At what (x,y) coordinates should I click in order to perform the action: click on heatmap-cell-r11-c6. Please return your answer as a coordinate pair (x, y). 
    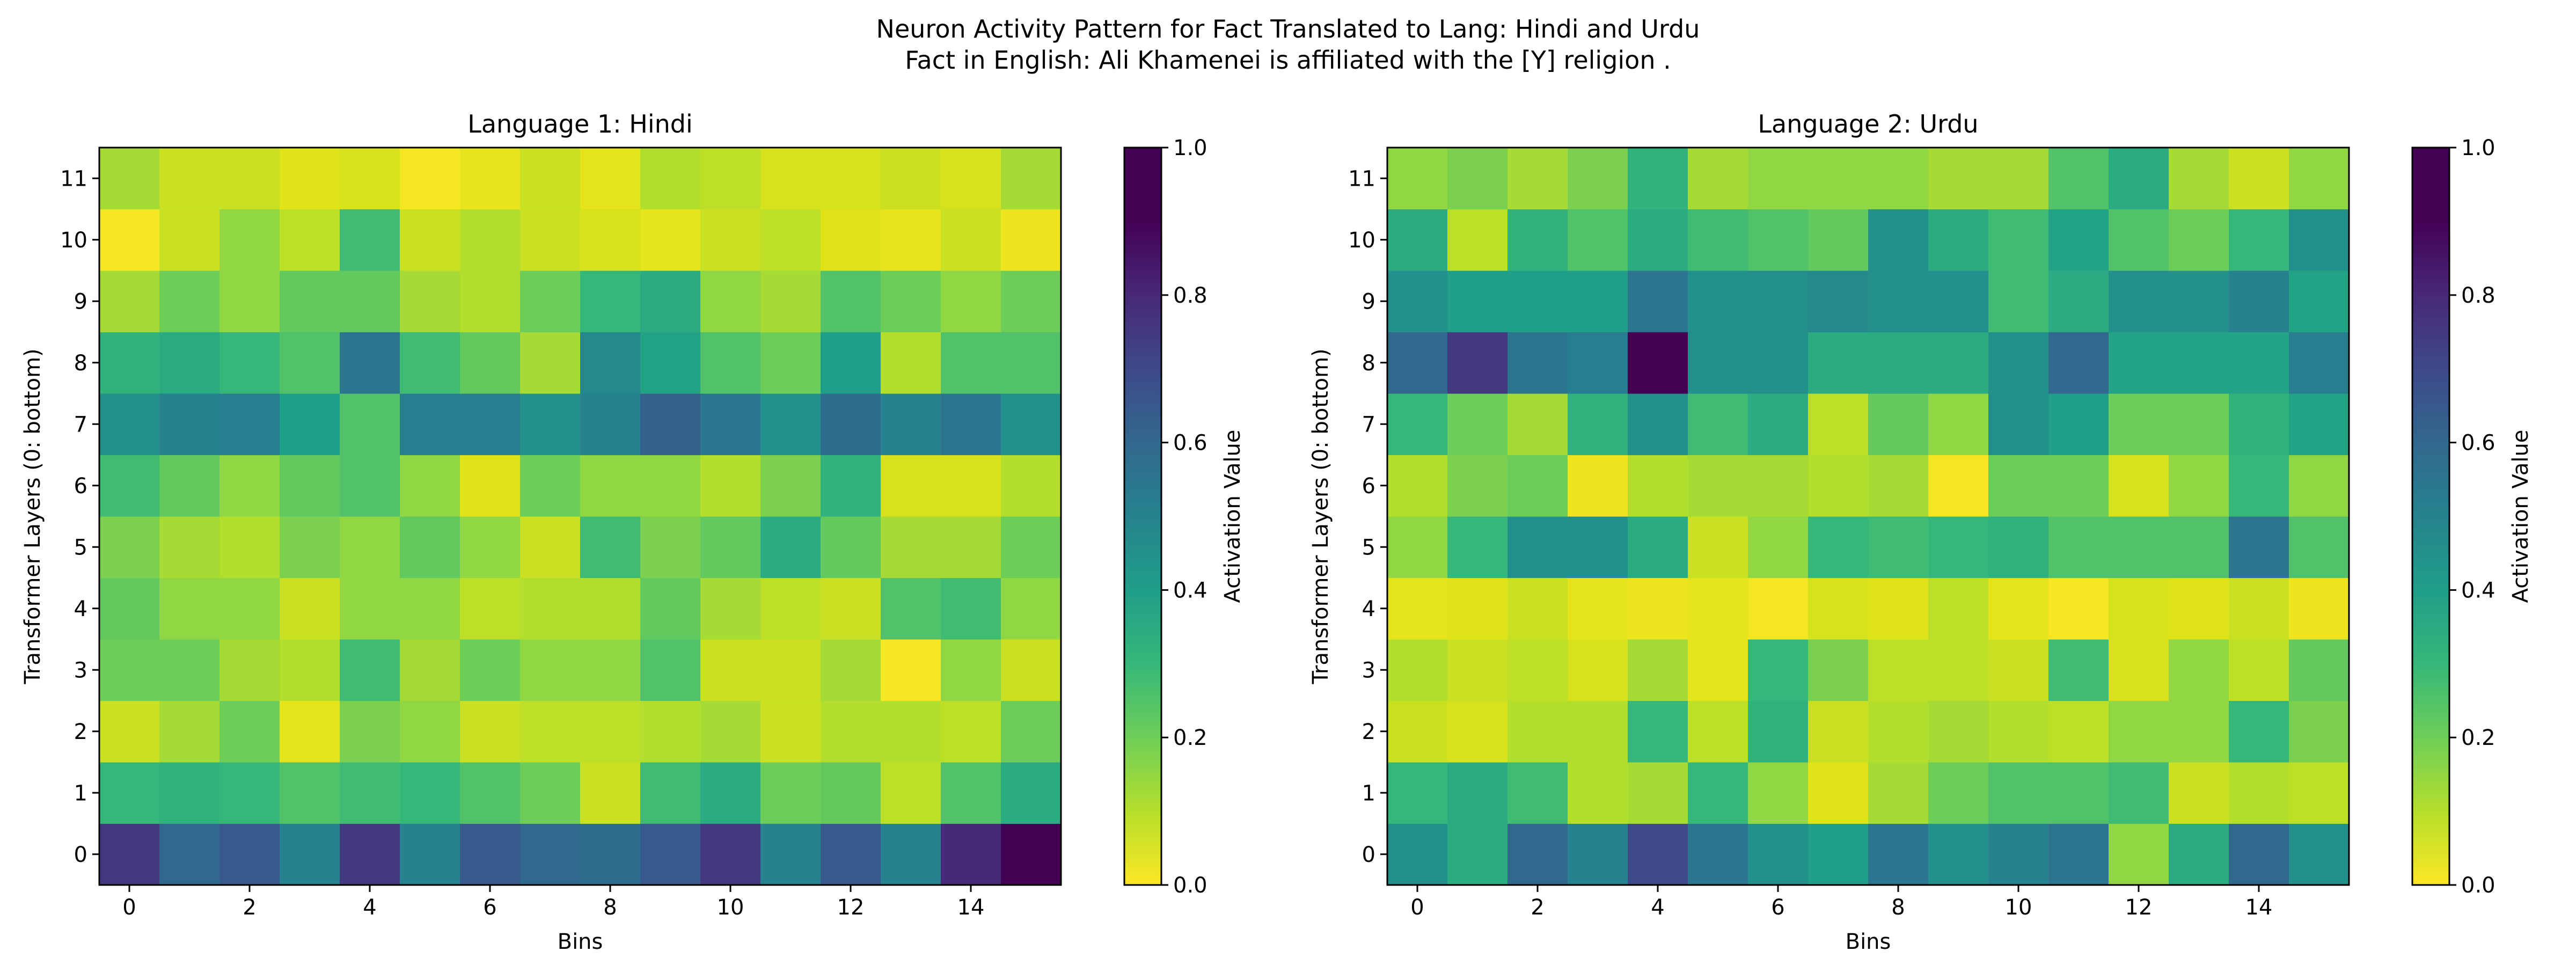
    Looking at the image, I should click on (490, 179).